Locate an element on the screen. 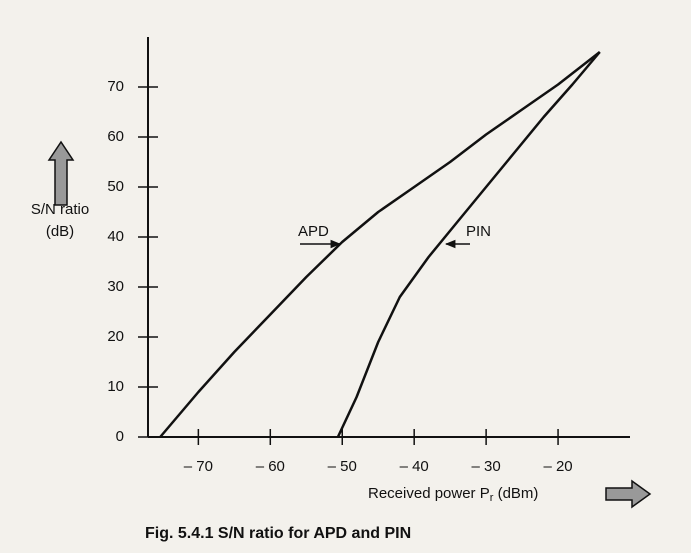 The width and height of the screenshot is (691, 553). y-axis-arrow-icon is located at coordinates (61, 173).